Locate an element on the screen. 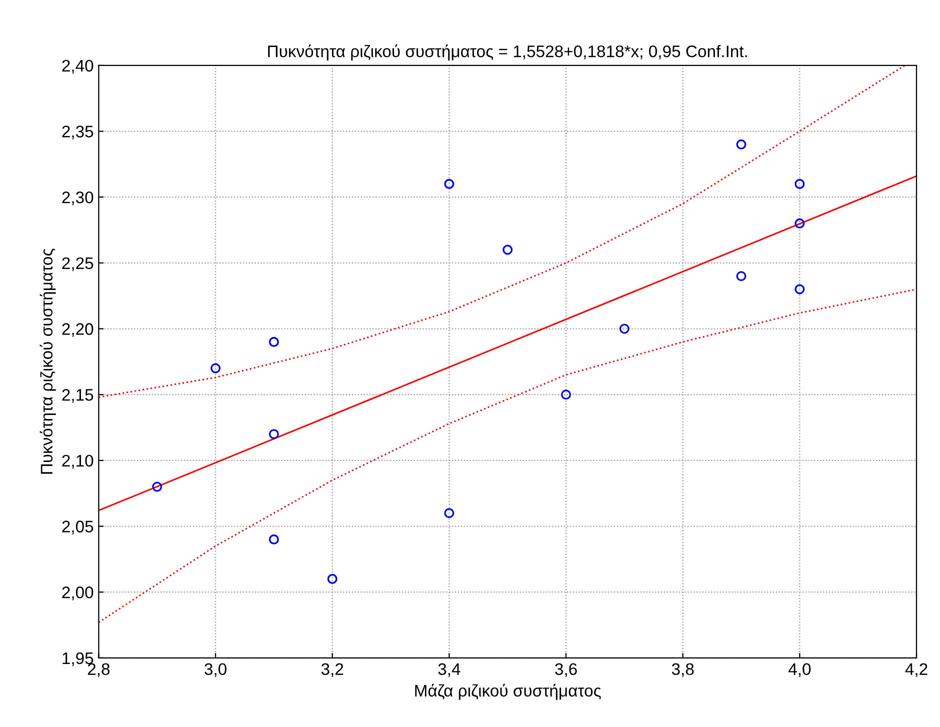 This screenshot has height=727, width=940. x-tick-label: 3,0 is located at coordinates (215, 670).